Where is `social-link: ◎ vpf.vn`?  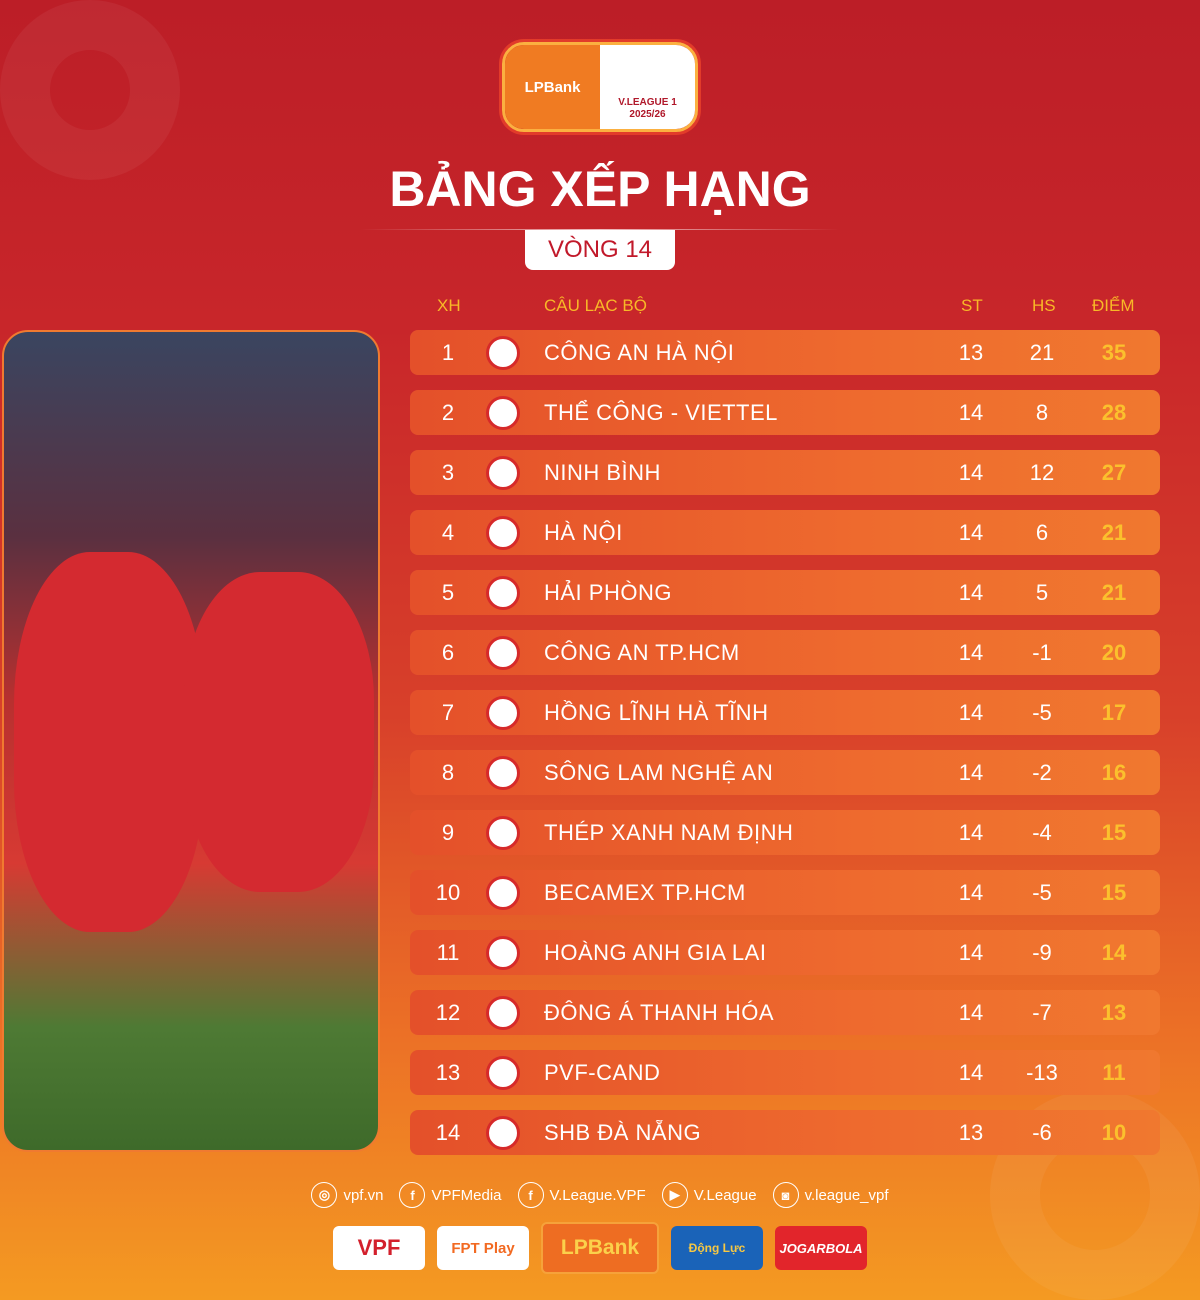
social-link: ◎ vpf.vn is located at coordinates (347, 1195).